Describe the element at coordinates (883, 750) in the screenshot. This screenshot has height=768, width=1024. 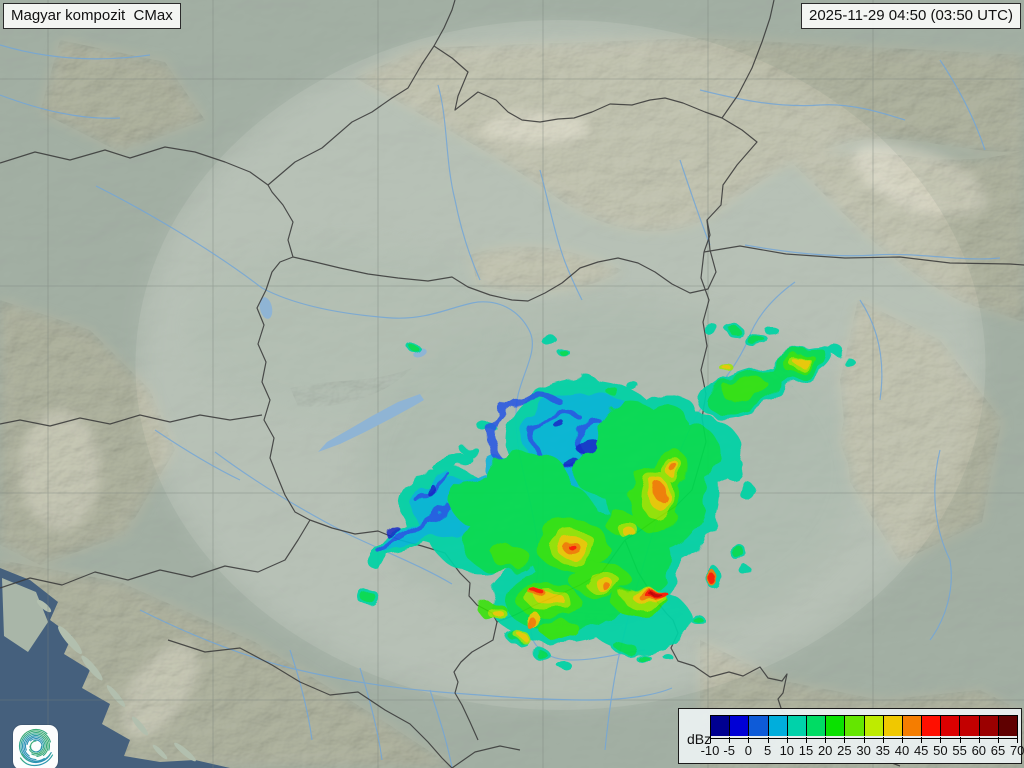
I see `legend-tick-label: 35` at that location.